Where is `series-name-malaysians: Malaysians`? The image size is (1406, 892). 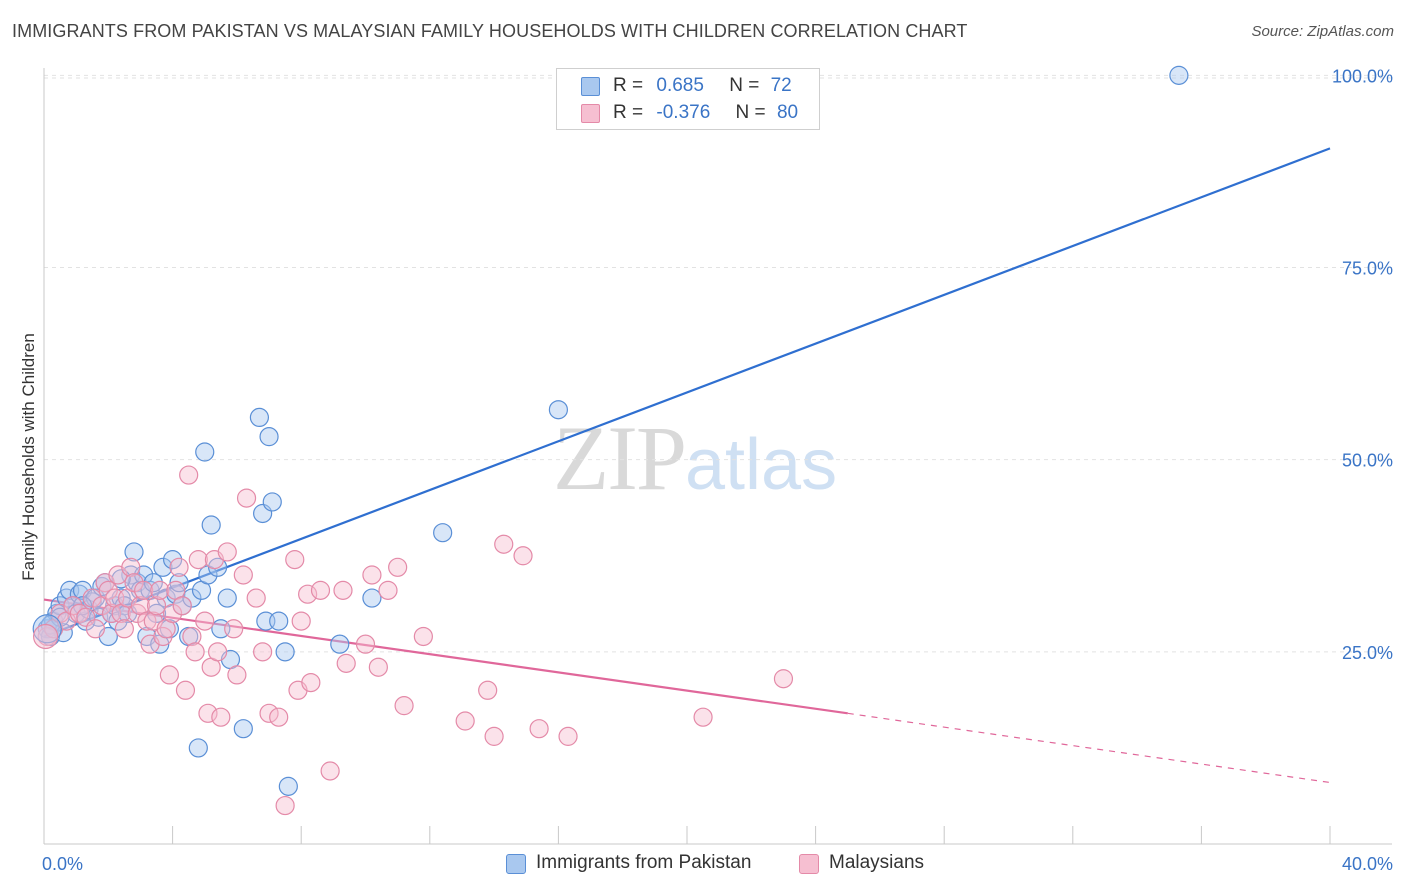
series-name-malaysians: Malaysians is located at coordinates (877, 862).